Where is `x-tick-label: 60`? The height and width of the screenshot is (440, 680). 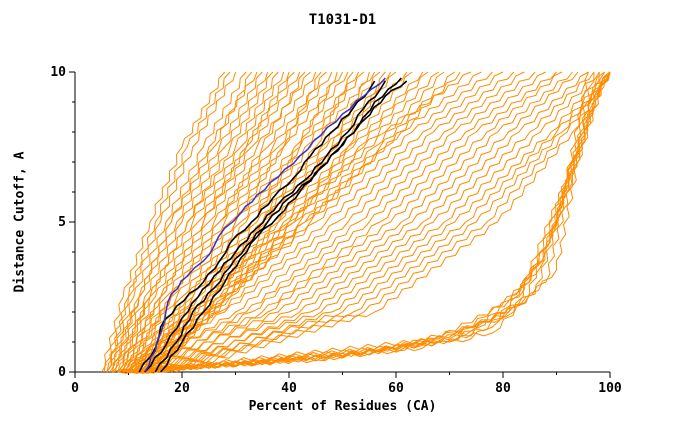 x-tick-label: 60 is located at coordinates (396, 388).